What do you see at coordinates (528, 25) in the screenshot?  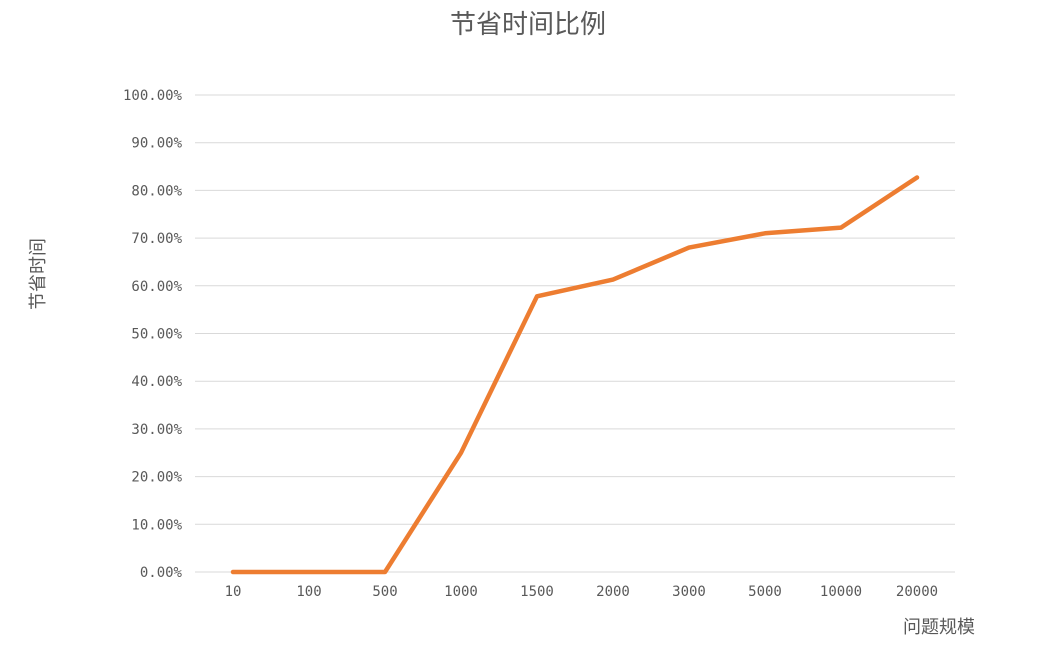 I see `chart-title: 节省时间比例` at bounding box center [528, 25].